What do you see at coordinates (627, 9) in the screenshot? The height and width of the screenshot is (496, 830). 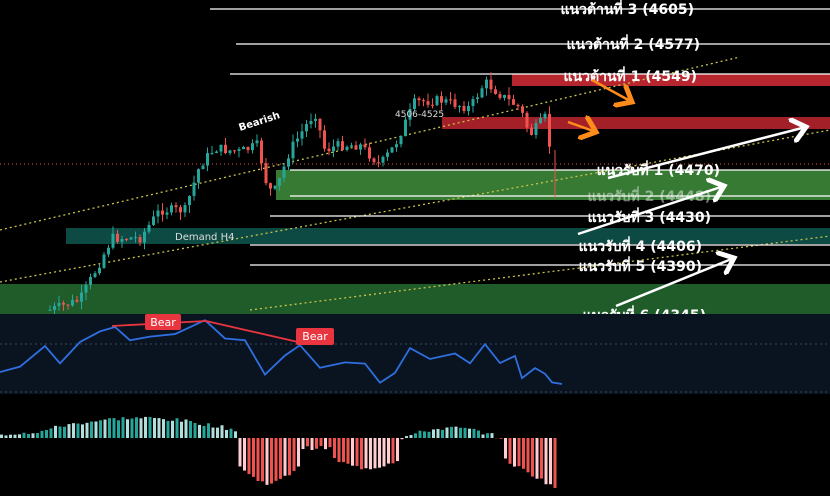 I see `resistance-label-3: แนวต้านที่ 3 (4605)` at bounding box center [627, 9].